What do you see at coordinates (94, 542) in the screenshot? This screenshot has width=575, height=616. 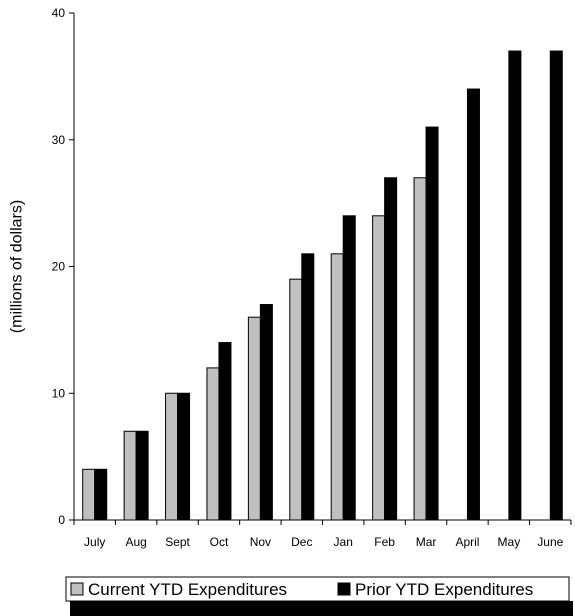 I see `x-tick-label: July` at bounding box center [94, 542].